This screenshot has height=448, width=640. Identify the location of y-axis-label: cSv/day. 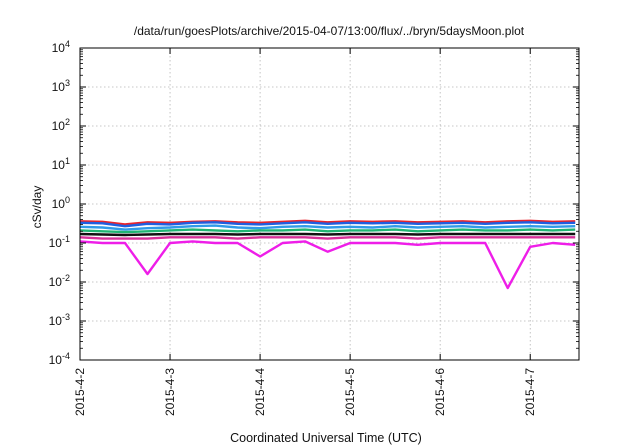
(37, 207).